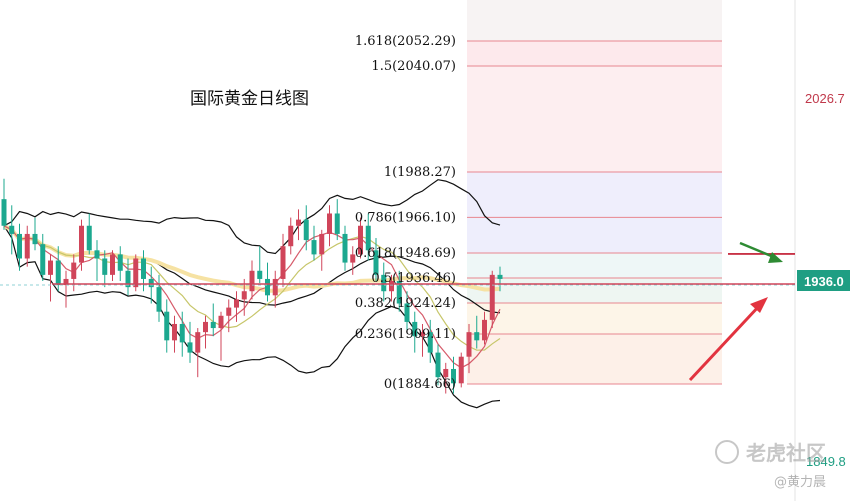 The width and height of the screenshot is (850, 501). Describe the element at coordinates (786, 453) in the screenshot. I see `watermark-brand: 老虎社区` at that location.